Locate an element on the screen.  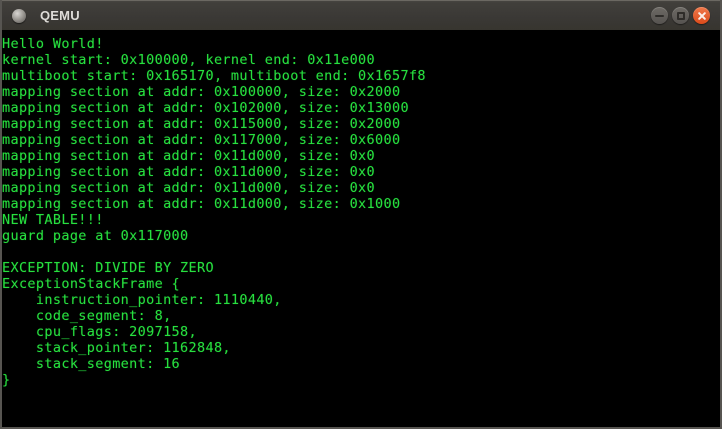
console-line: guard page at 0x117000 is located at coordinates (95, 236).